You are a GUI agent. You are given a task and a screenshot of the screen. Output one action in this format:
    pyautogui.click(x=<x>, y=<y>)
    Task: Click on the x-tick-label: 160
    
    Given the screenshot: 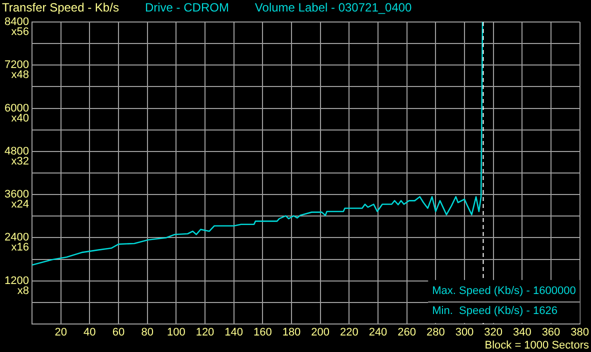 What is the action you would take?
    pyautogui.click(x=262, y=332)
    